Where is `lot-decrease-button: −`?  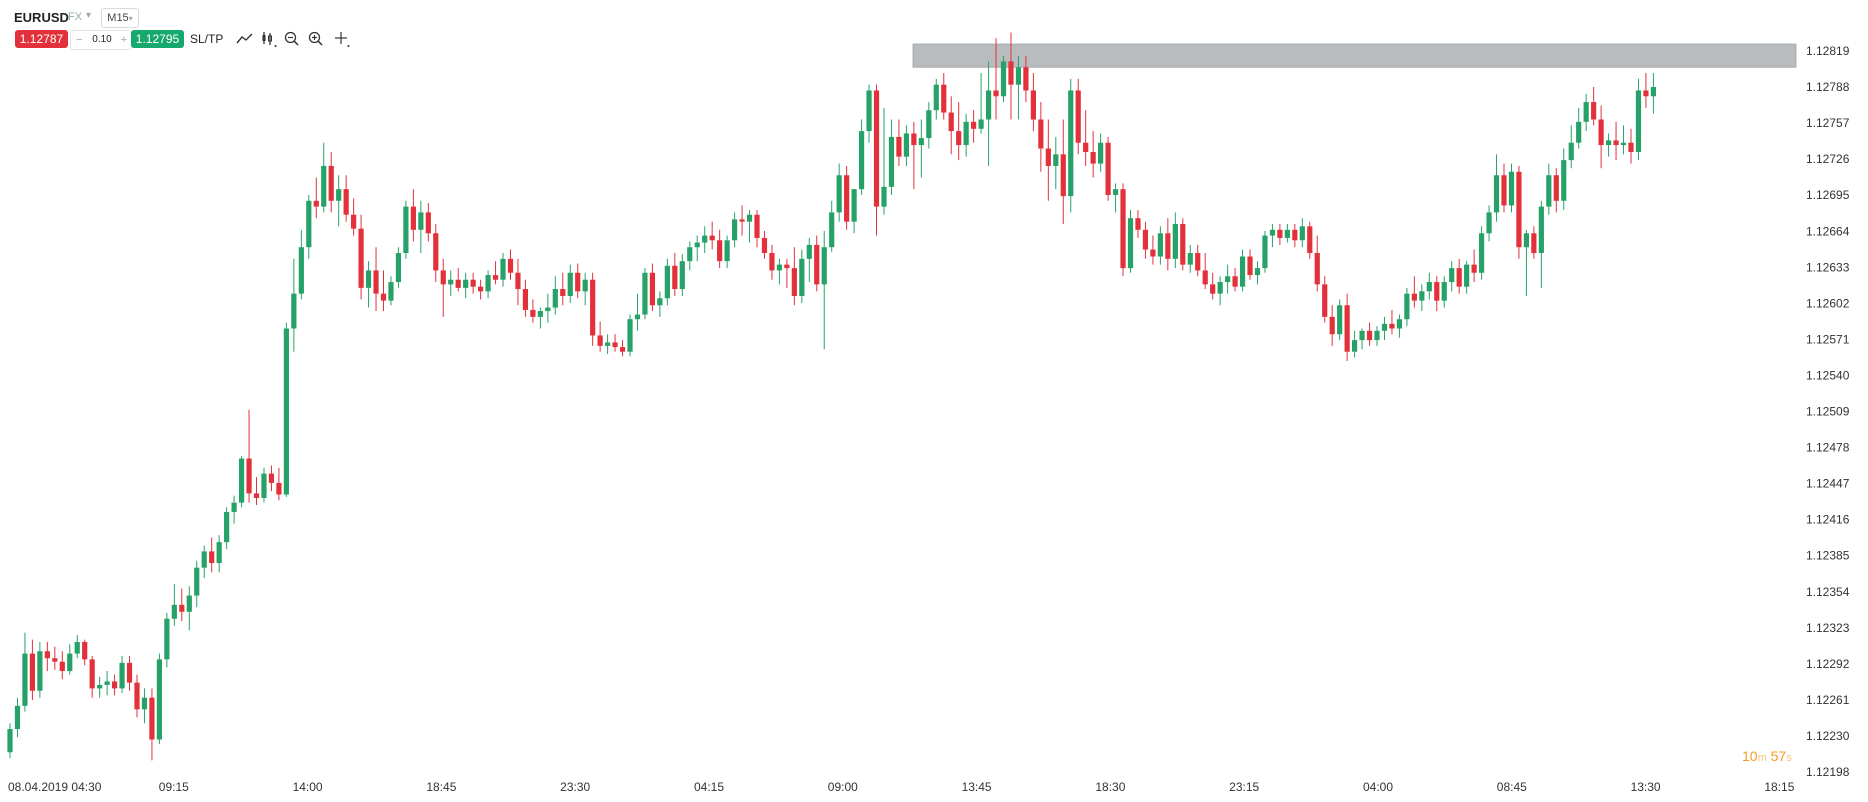
lot-decrease-button: − is located at coordinates (79, 40).